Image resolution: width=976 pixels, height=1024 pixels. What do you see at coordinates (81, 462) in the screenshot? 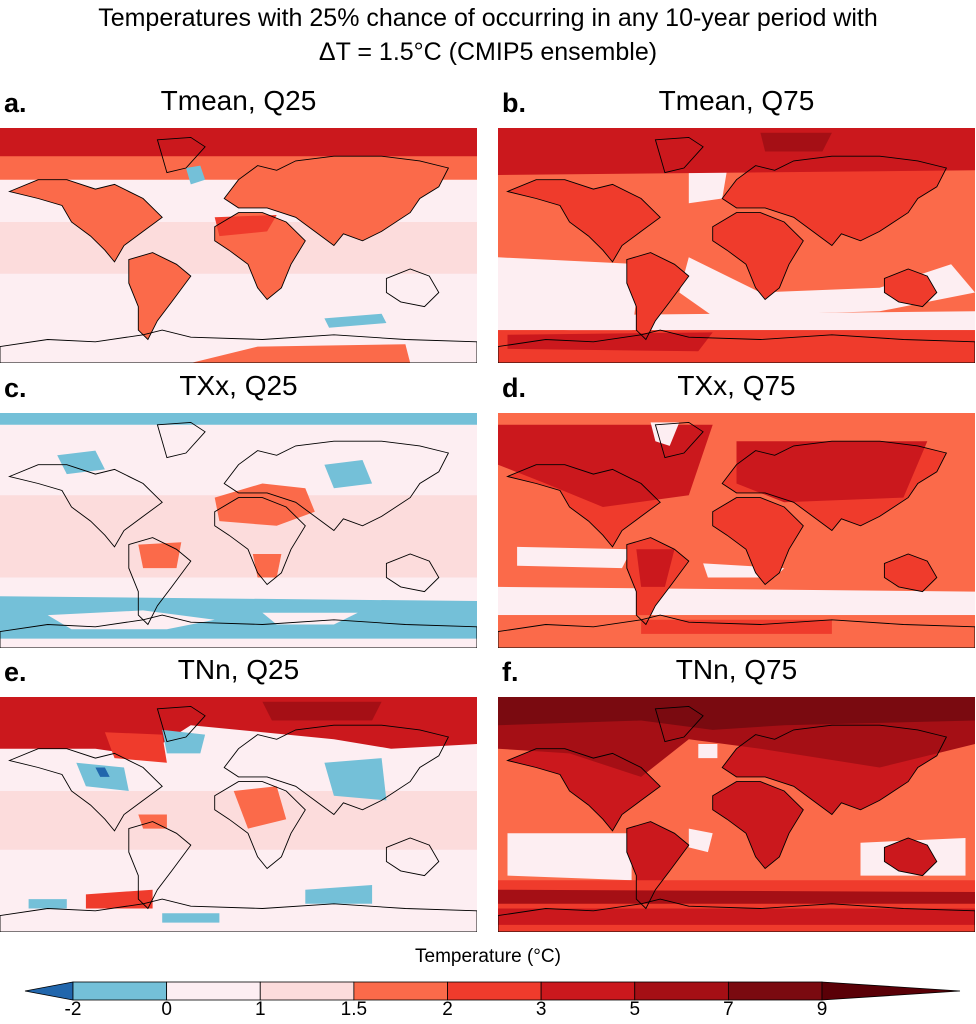
I see `region-east-asia` at bounding box center [81, 462].